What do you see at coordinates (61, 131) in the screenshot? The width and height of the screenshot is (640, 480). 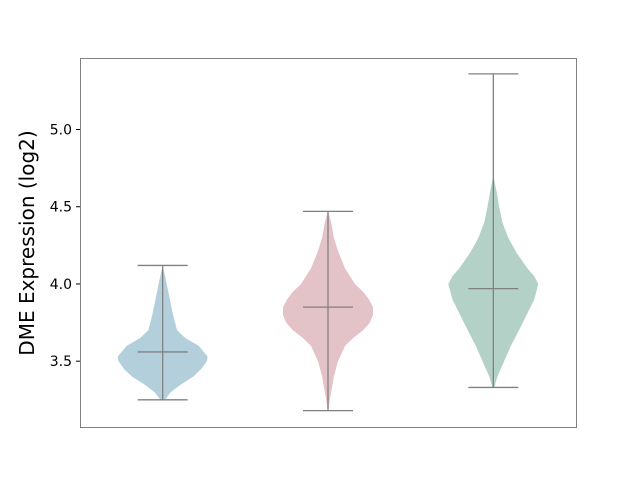 I see `y-tick-label: 5.0` at bounding box center [61, 131].